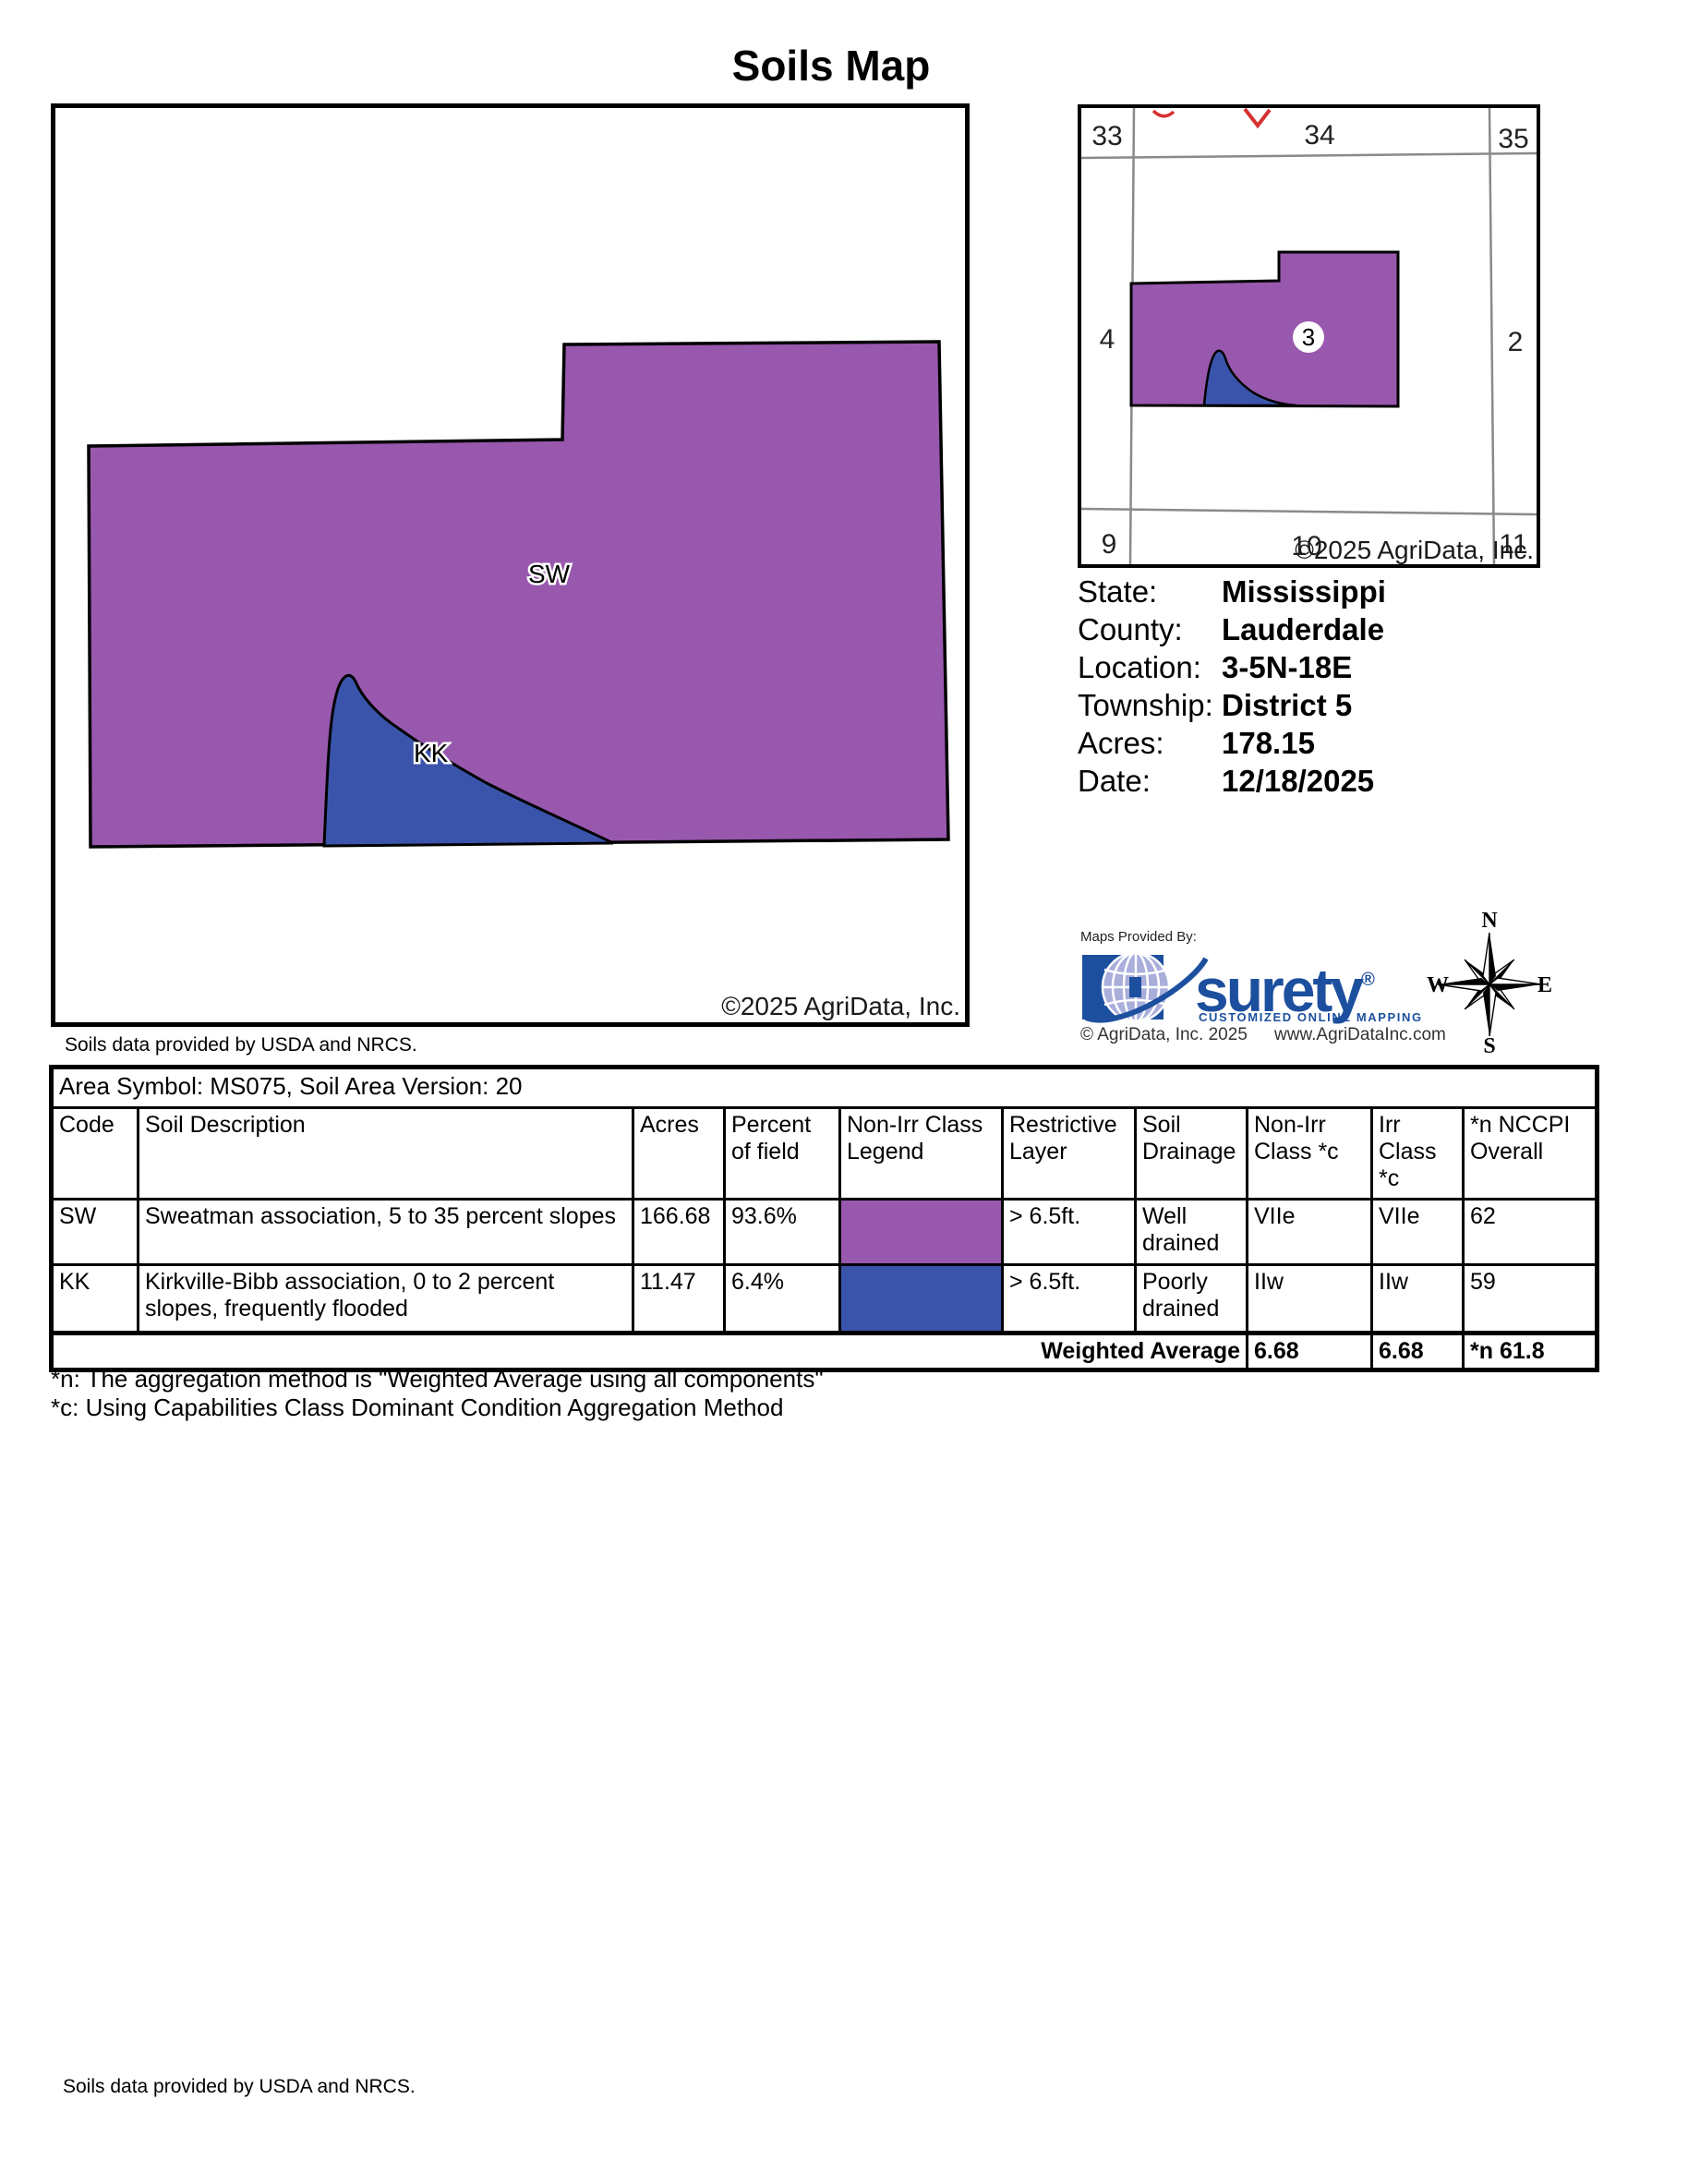  I want to click on locator-parcel-polygon, so click(1264, 329).